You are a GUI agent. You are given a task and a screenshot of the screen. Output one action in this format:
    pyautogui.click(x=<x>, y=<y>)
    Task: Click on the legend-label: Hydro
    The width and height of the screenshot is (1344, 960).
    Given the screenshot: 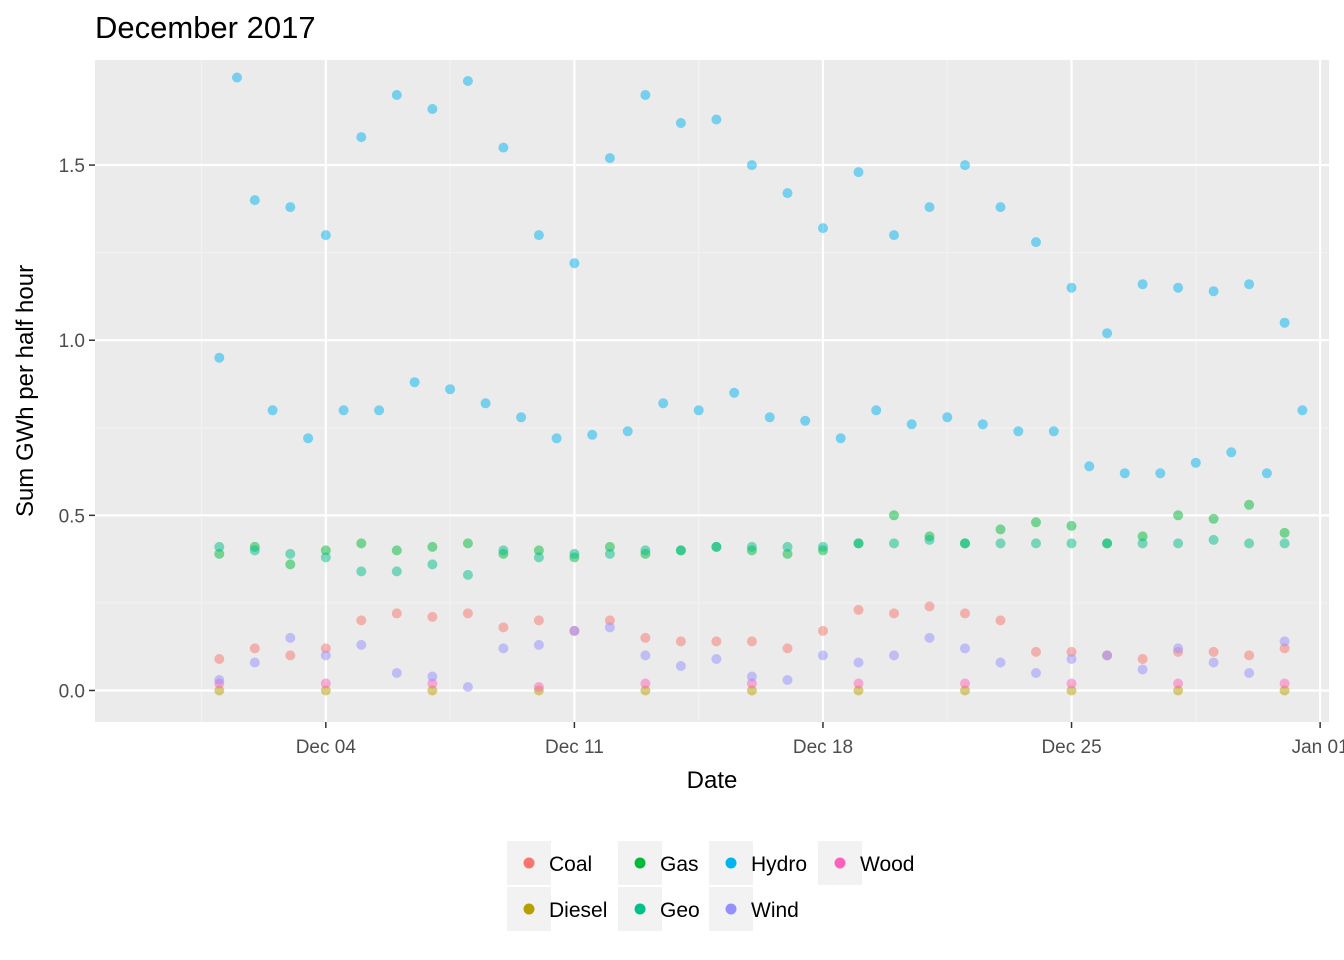 What is the action you would take?
    pyautogui.click(x=779, y=864)
    